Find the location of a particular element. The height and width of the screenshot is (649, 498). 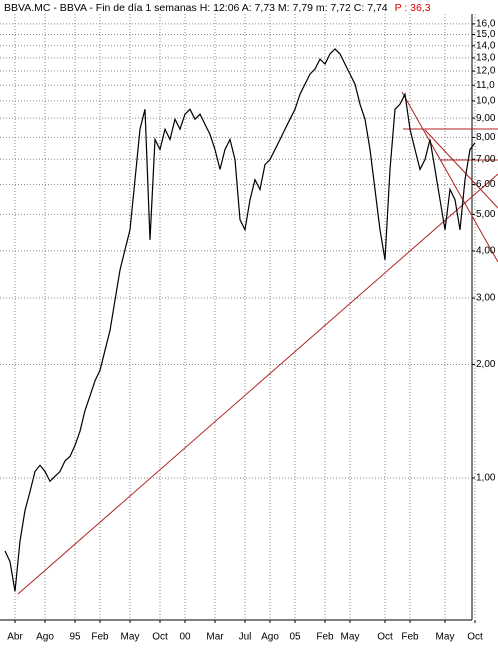

x-tick-label: 95 is located at coordinates (75, 637).